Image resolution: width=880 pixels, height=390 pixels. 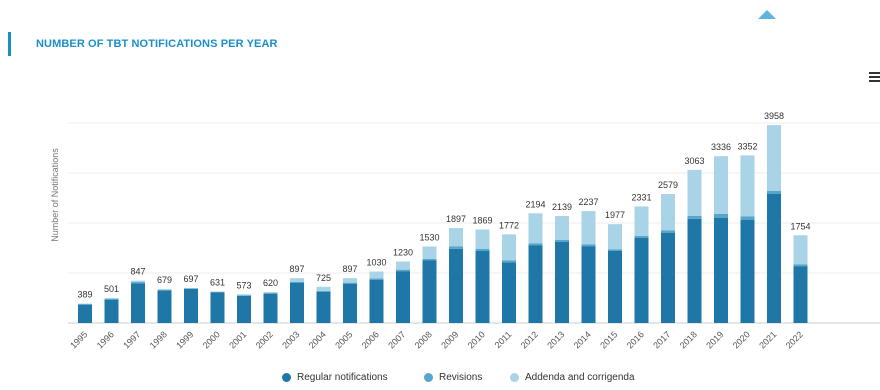 I want to click on bar-segment-revisions-2003, so click(x=297, y=282).